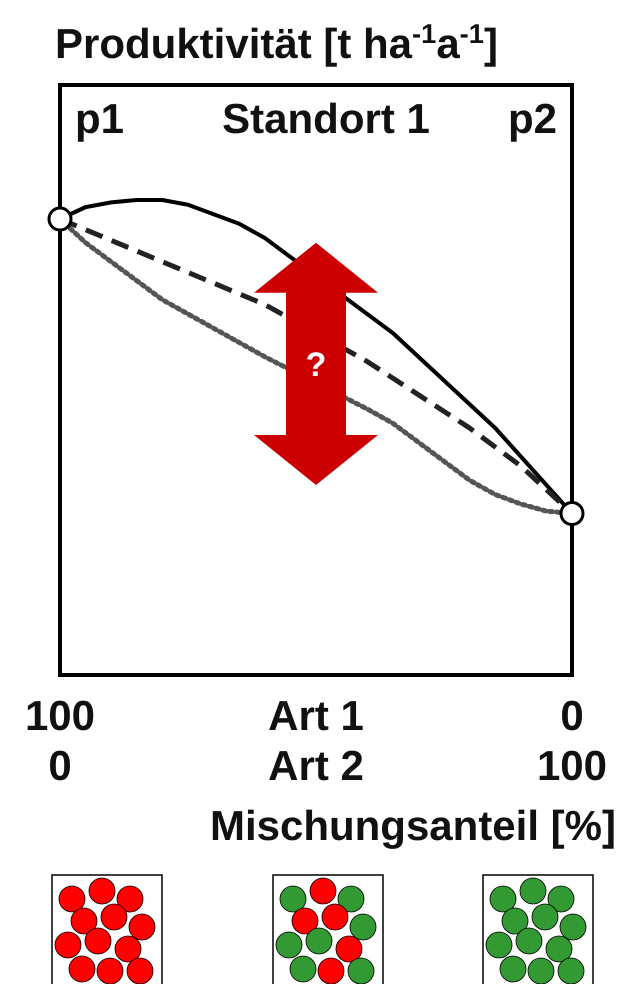  I want to click on y-axis-title: Produktivität [t ha$^{-1}$a$^{-1}$], so click(276, 42).